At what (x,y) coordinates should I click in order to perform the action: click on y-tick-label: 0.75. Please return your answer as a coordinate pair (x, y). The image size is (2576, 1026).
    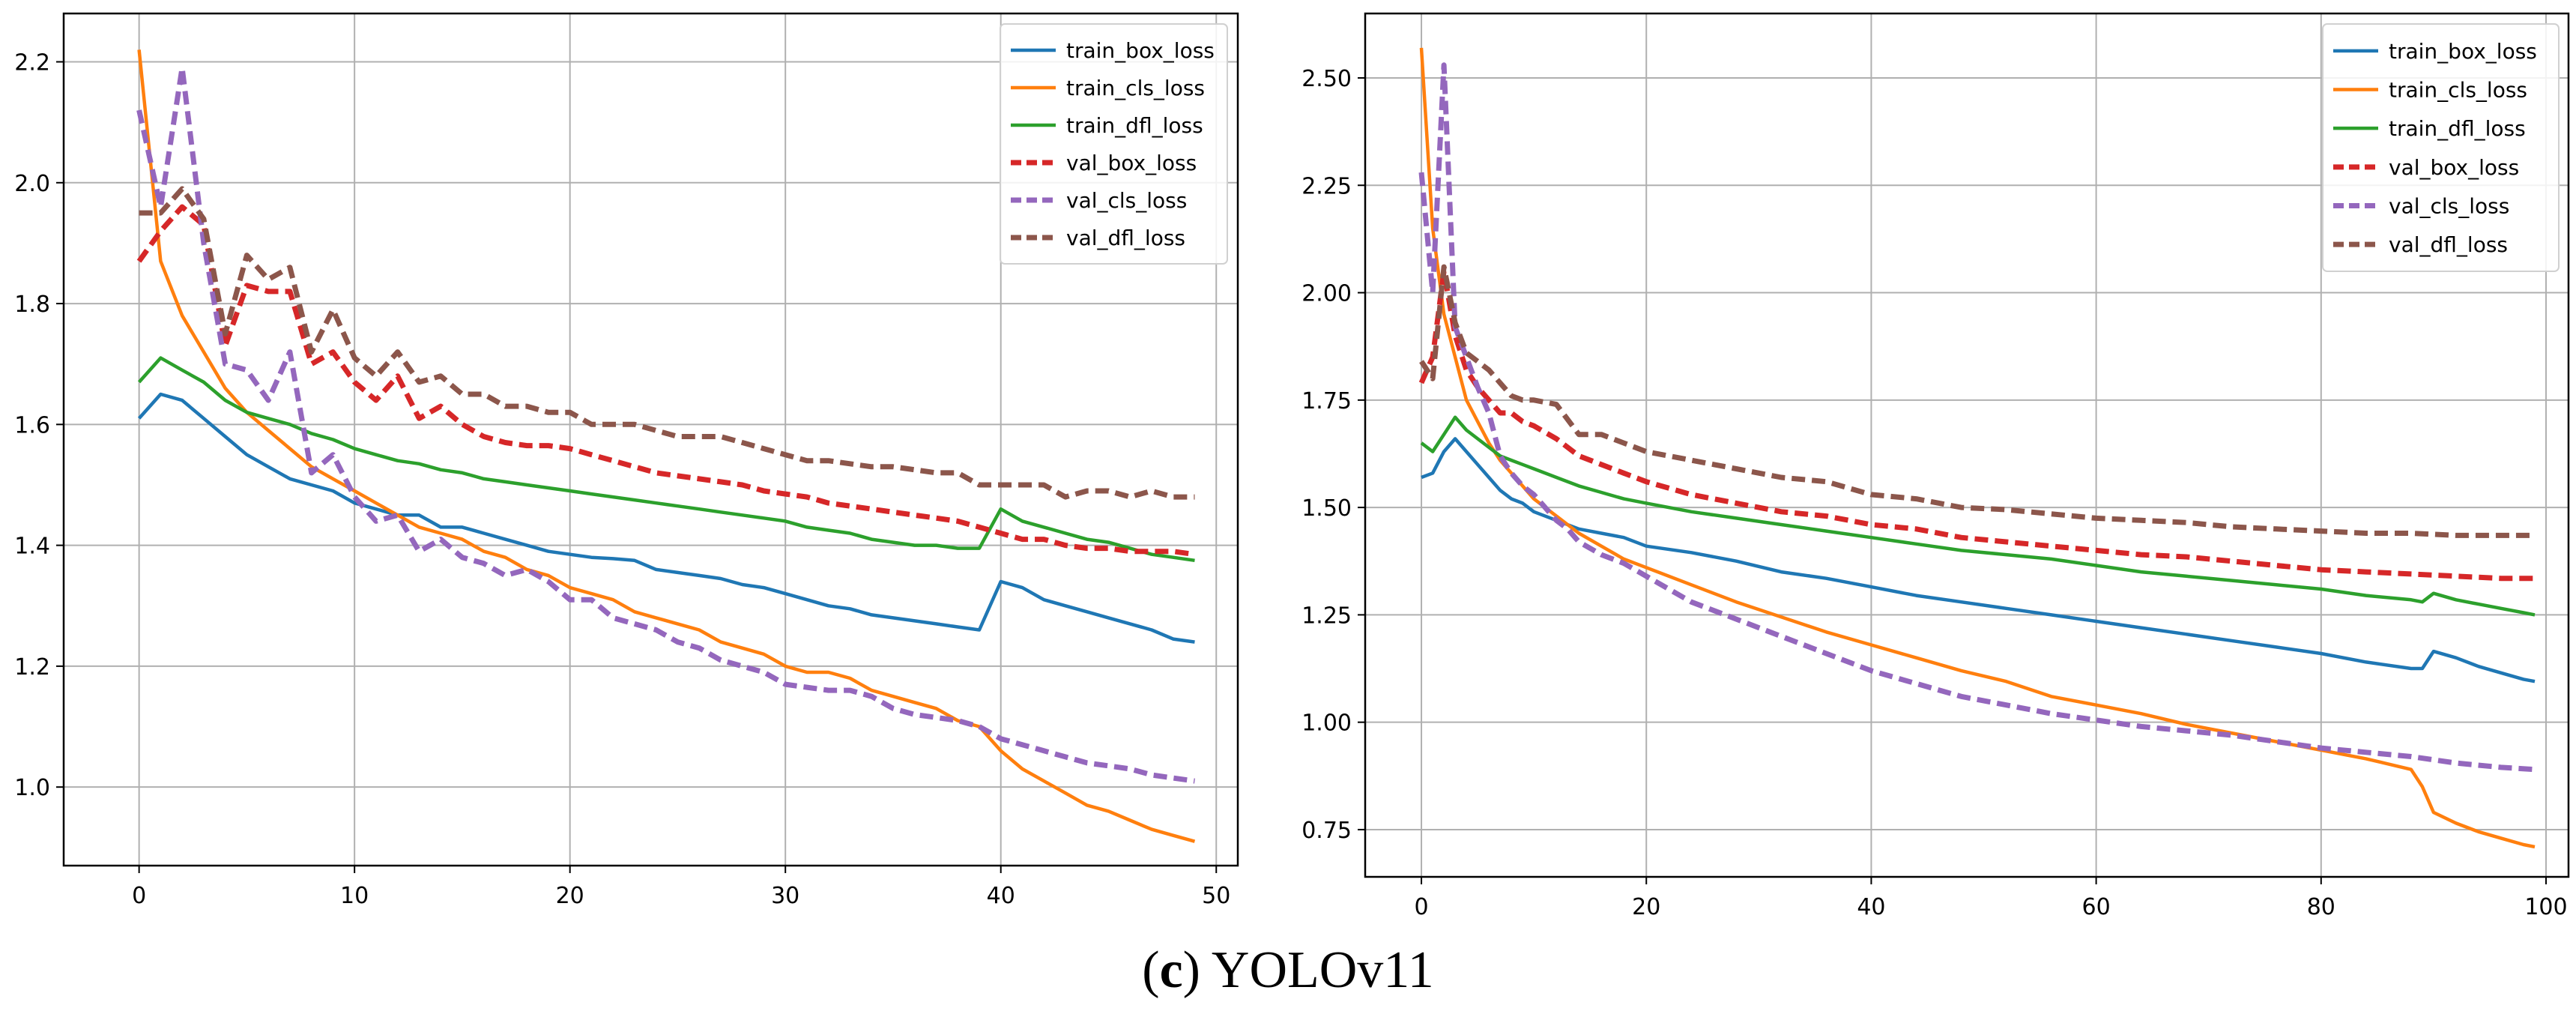
    Looking at the image, I should click on (1326, 831).